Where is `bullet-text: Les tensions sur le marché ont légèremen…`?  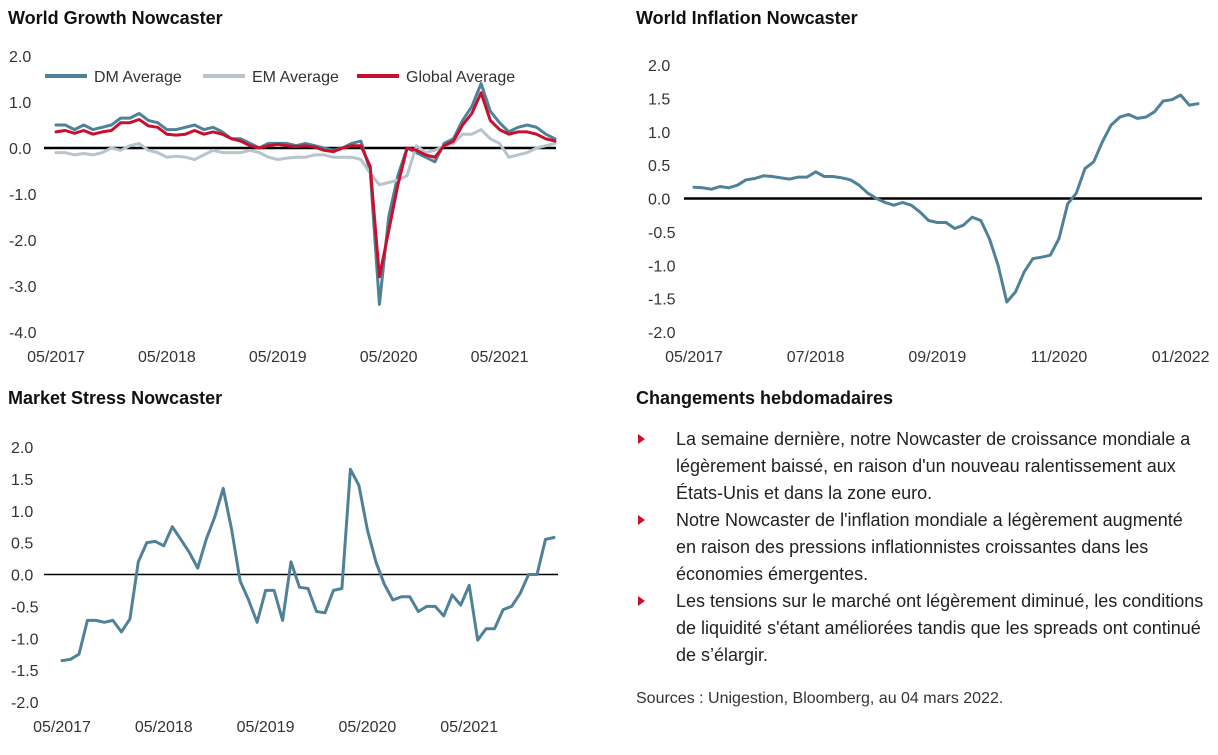 bullet-text: Les tensions sur le marché ont légèremen… is located at coordinates (940, 628).